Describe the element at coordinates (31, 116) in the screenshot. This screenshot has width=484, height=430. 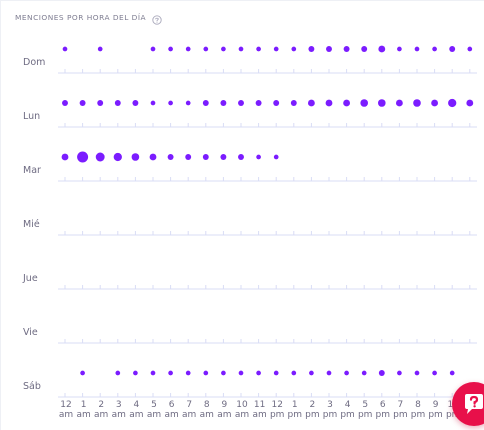
I see `day-label-1: Lun` at that location.